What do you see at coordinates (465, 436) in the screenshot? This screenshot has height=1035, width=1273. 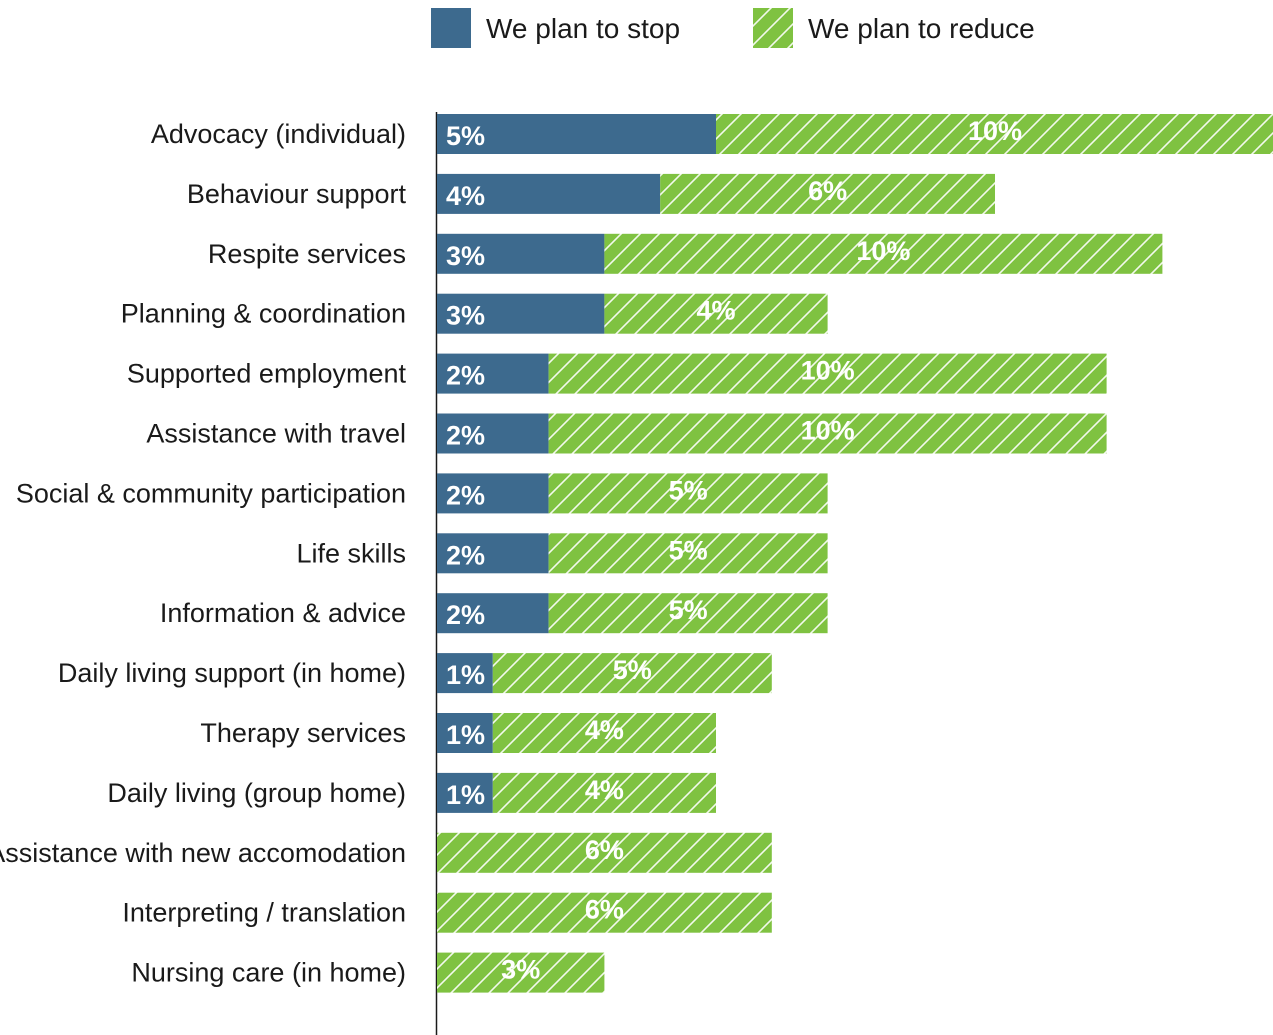 I see `data-label-stop-assistance-with-travel: 2%` at bounding box center [465, 436].